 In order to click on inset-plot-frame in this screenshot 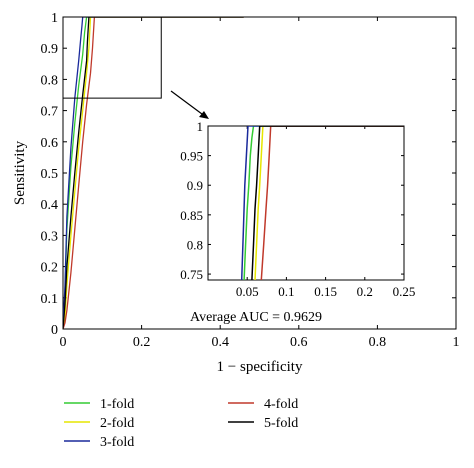, I will do `click(306, 203)`.